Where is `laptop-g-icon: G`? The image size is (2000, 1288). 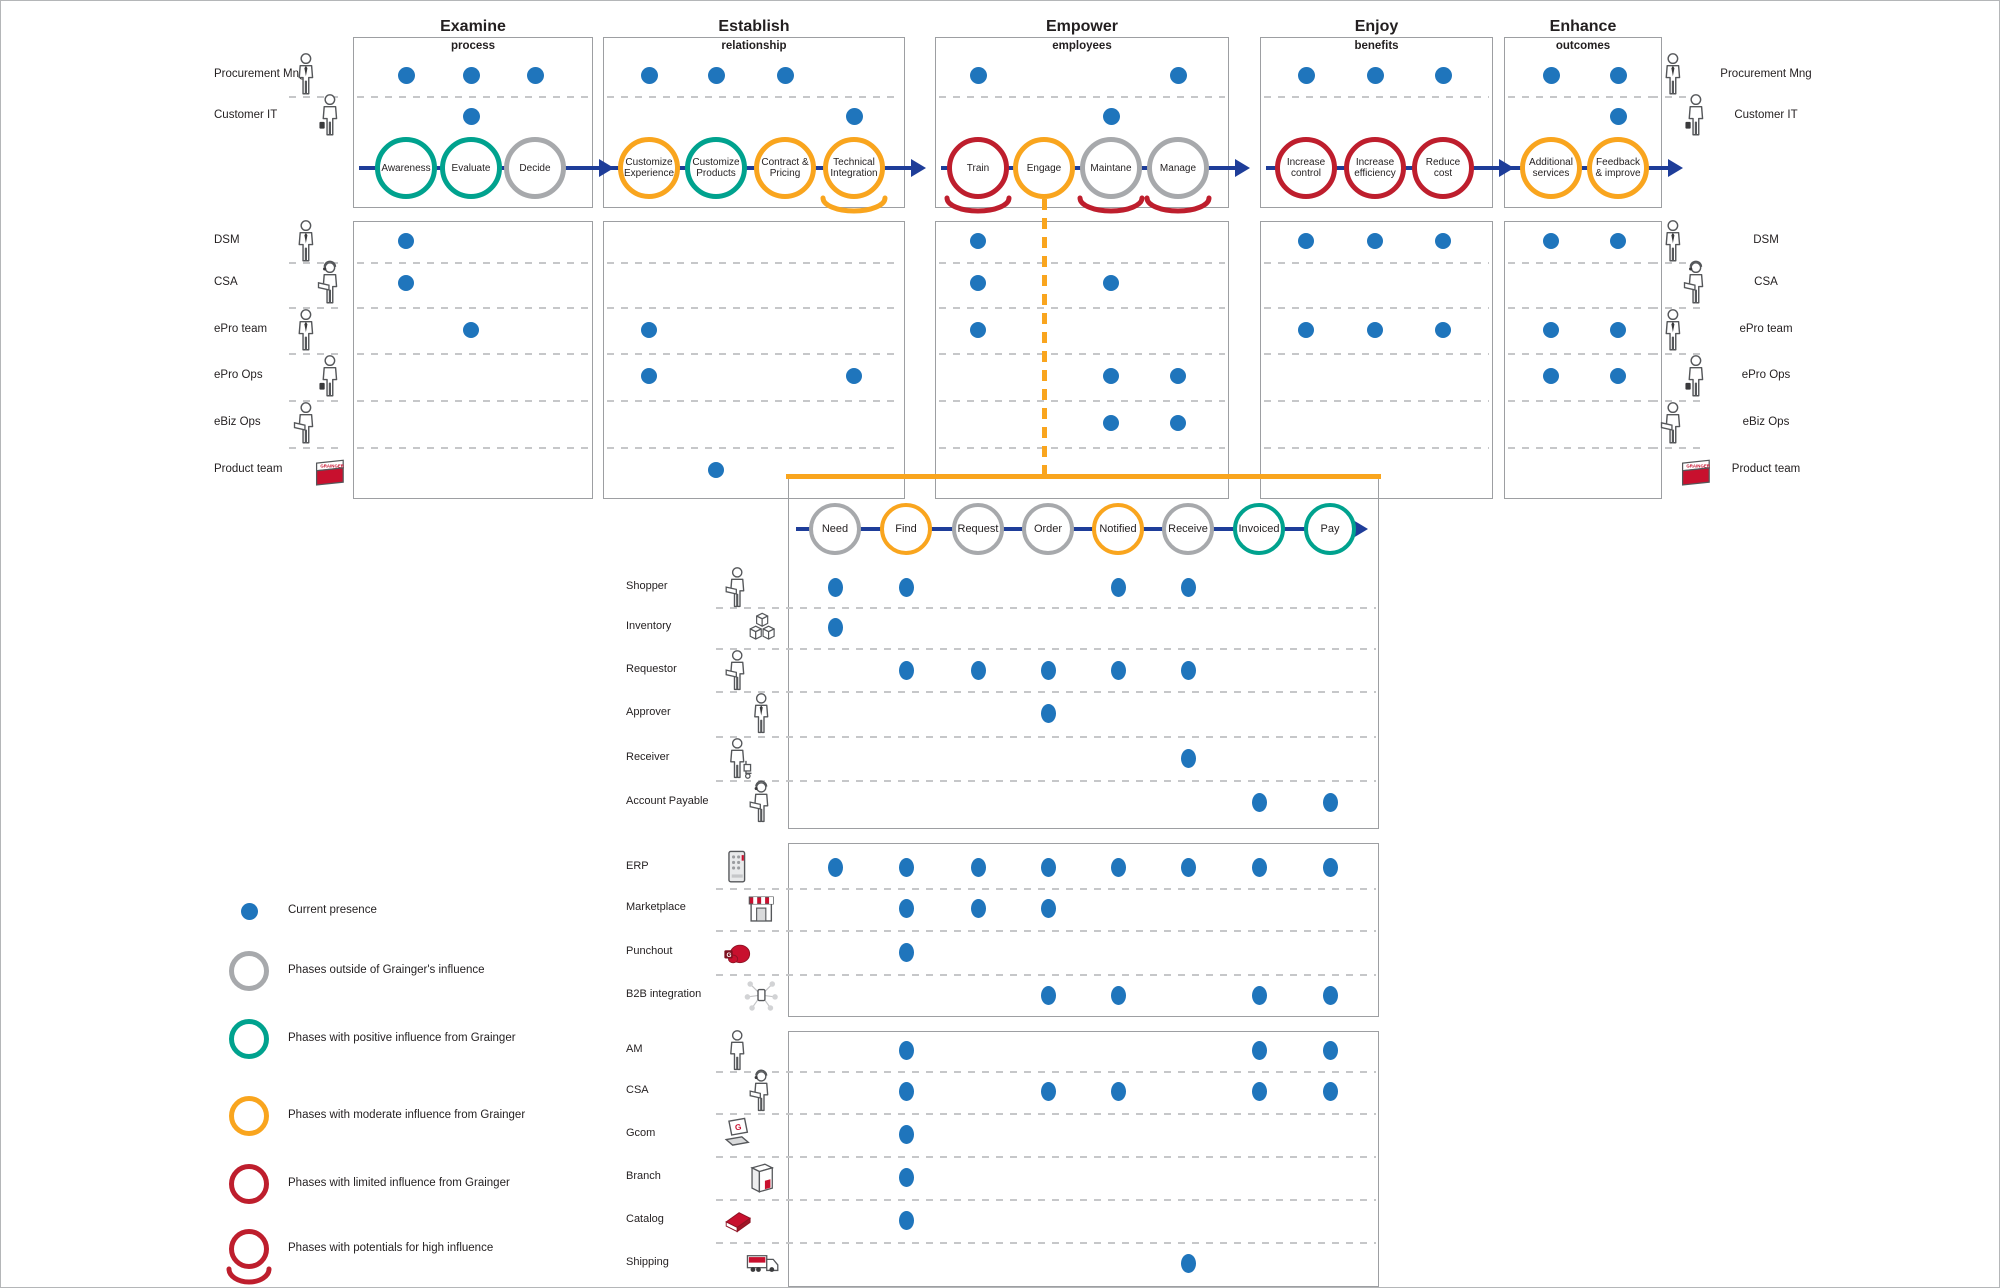 laptop-g-icon: G is located at coordinates (737, 1131).